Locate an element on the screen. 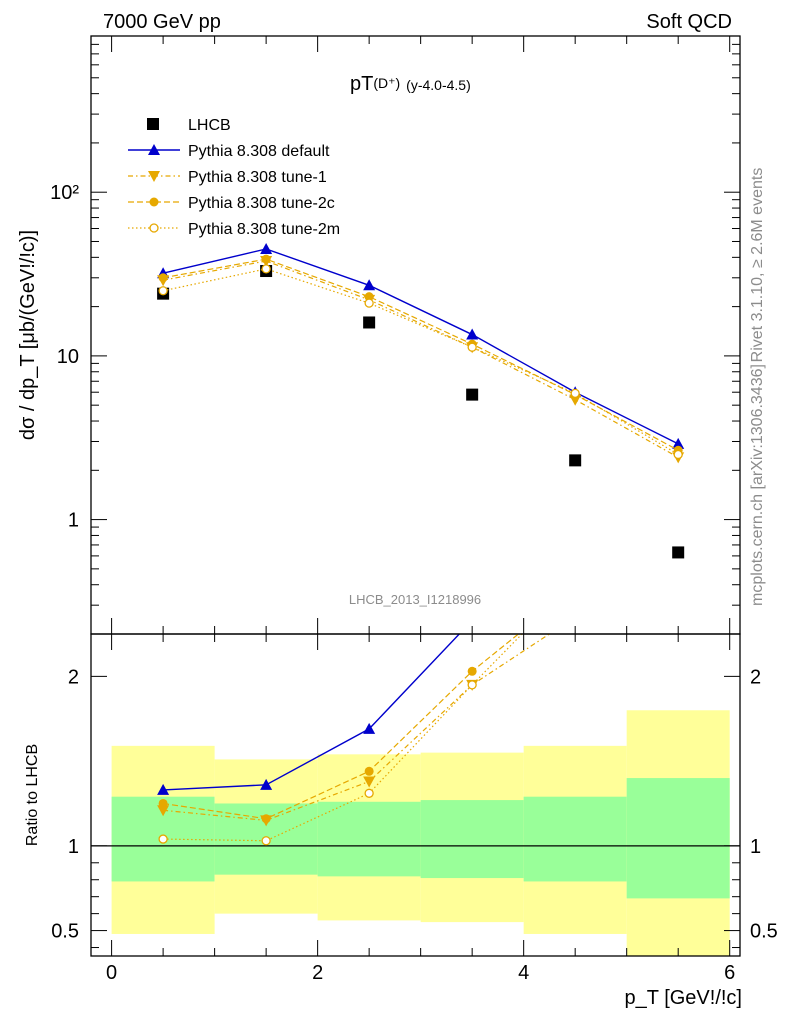  y-tick-label-right: 0.5 is located at coordinates (764, 932).